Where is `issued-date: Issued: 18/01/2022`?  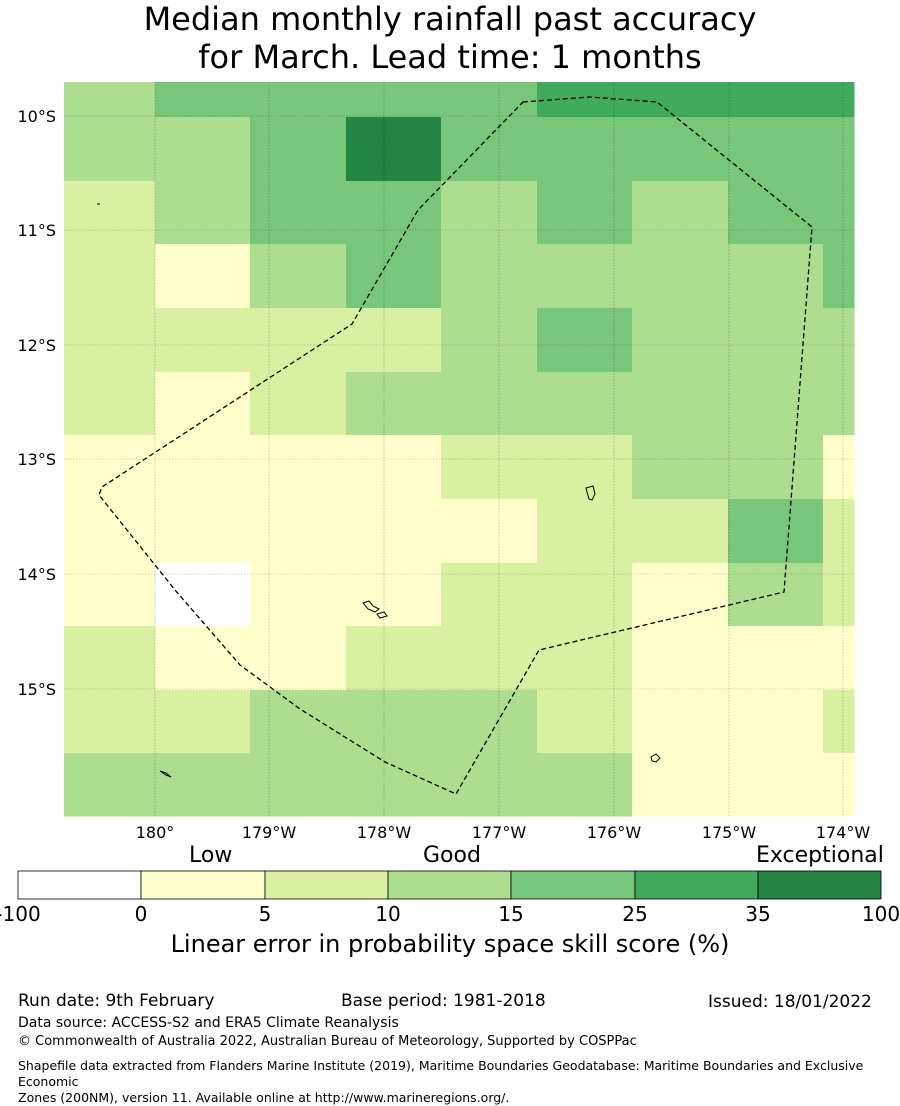 issued-date: Issued: 18/01/2022 is located at coordinates (790, 1002).